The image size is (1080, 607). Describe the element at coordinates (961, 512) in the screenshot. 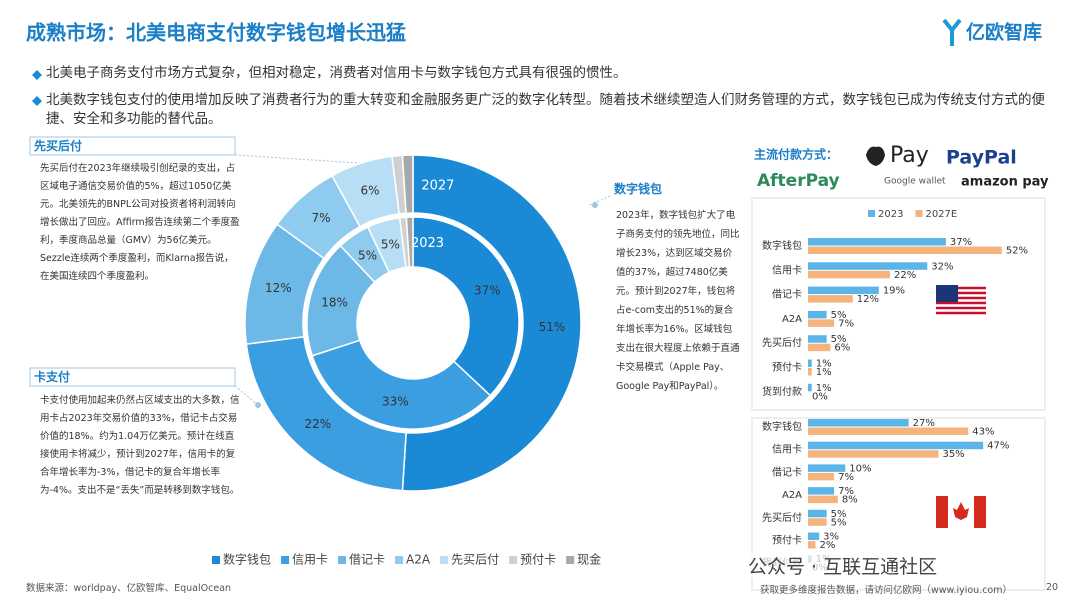

I see `ca-flag` at that location.